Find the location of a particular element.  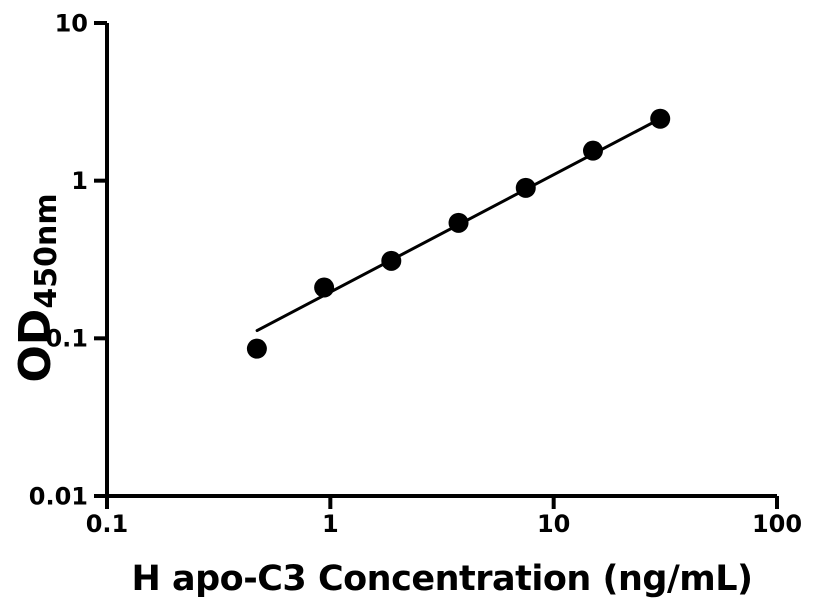

y-tick-label: 0.01 is located at coordinates (58, 496).